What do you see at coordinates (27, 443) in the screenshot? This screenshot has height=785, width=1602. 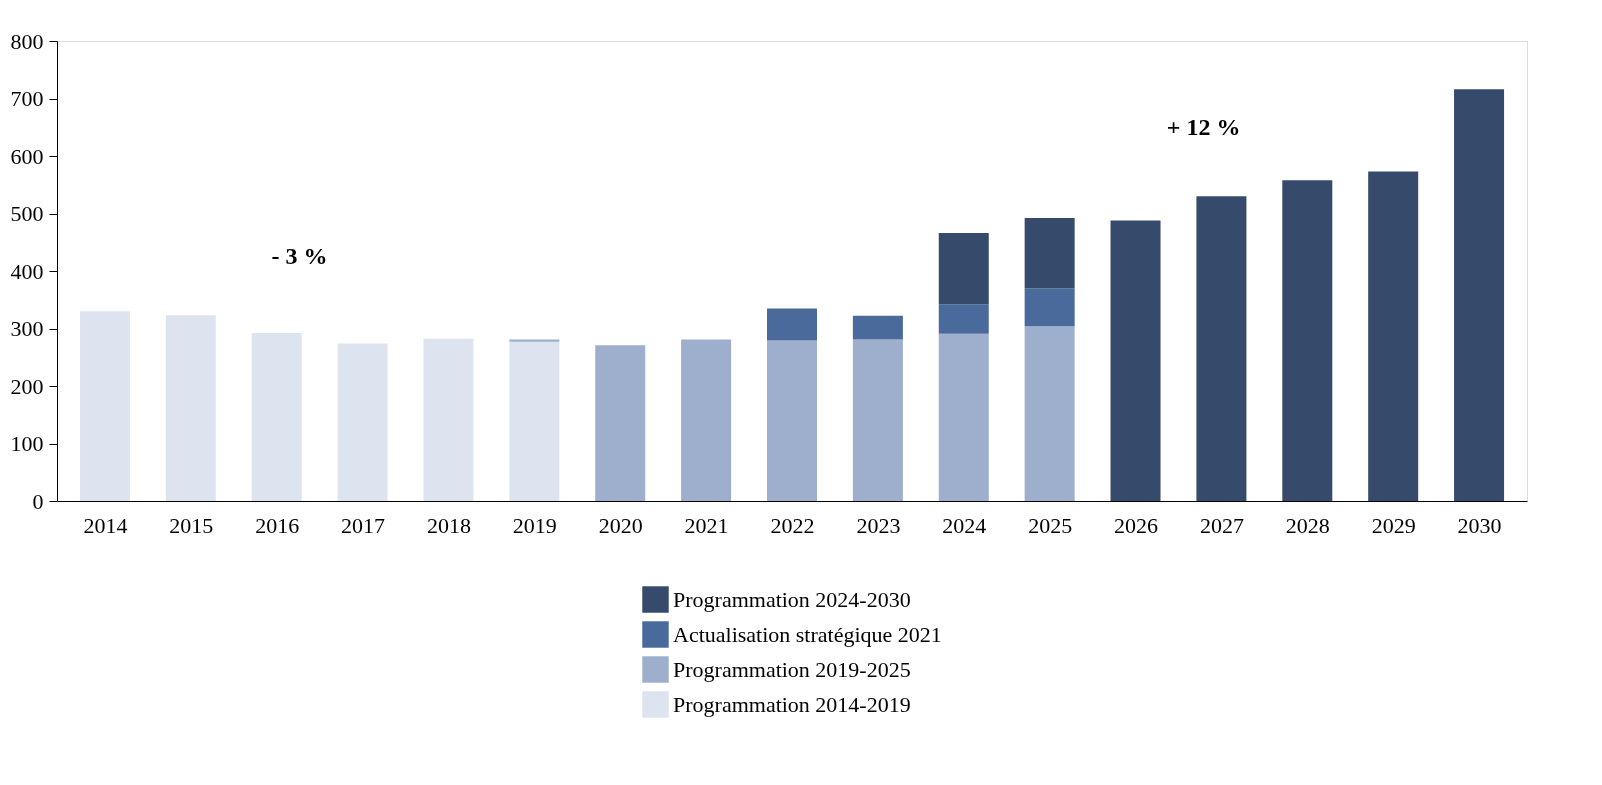 I see `y-tick-label: 100` at bounding box center [27, 443].